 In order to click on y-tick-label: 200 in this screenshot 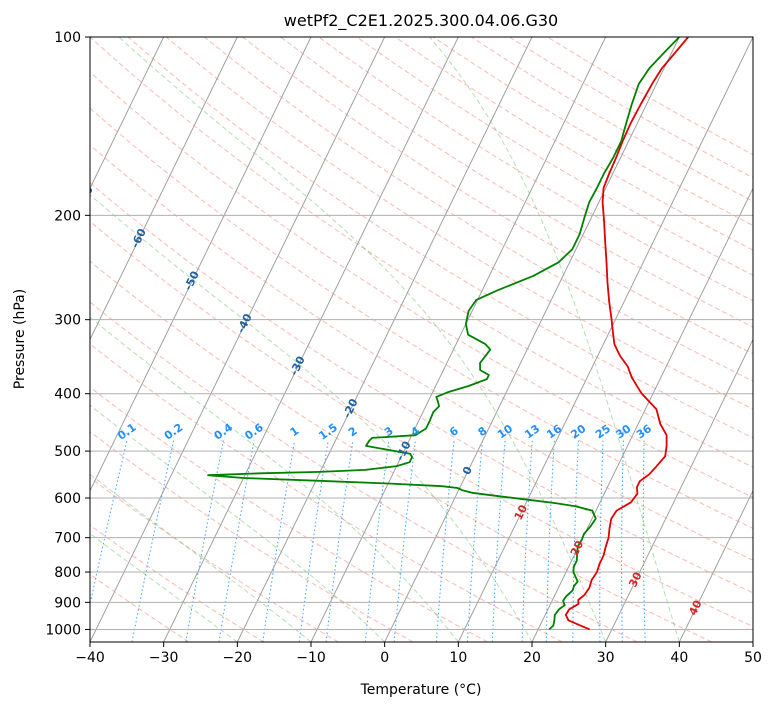, I will do `click(67, 216)`.